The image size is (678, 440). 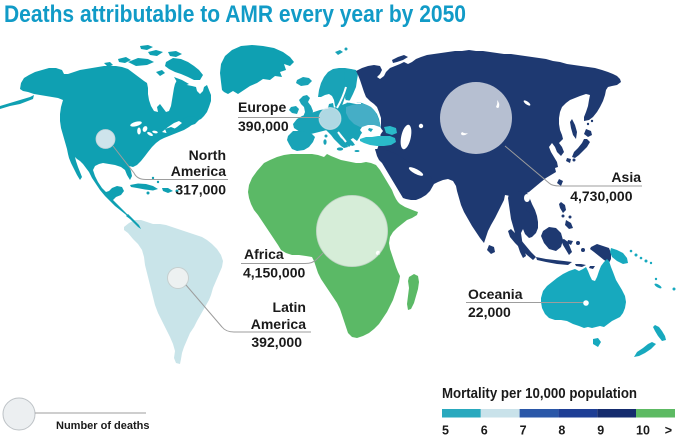 What do you see at coordinates (495, 294) in the screenshot?
I see `svg-text: Oceania` at bounding box center [495, 294].